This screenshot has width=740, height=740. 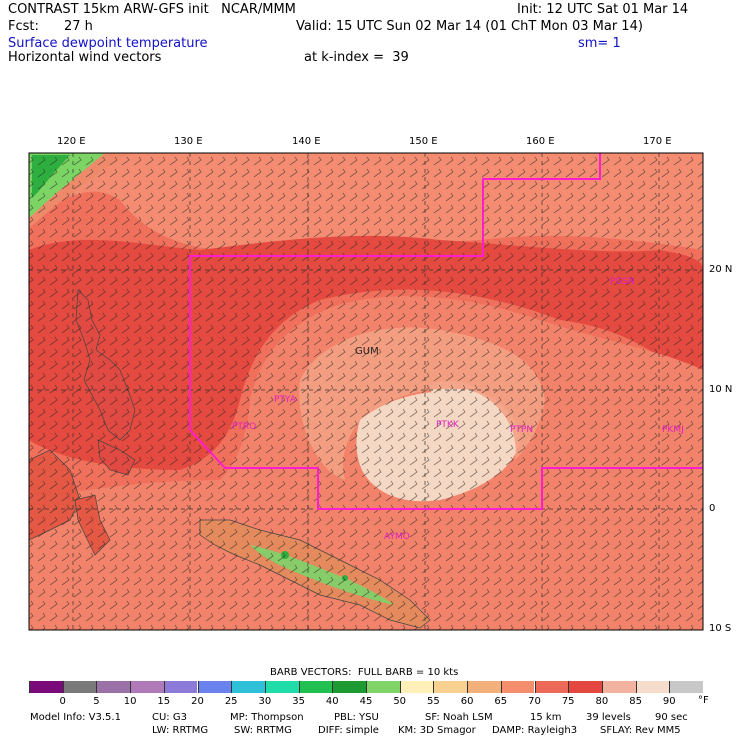 What do you see at coordinates (540, 141) in the screenshot?
I see `lon-label: 160 E` at bounding box center [540, 141].